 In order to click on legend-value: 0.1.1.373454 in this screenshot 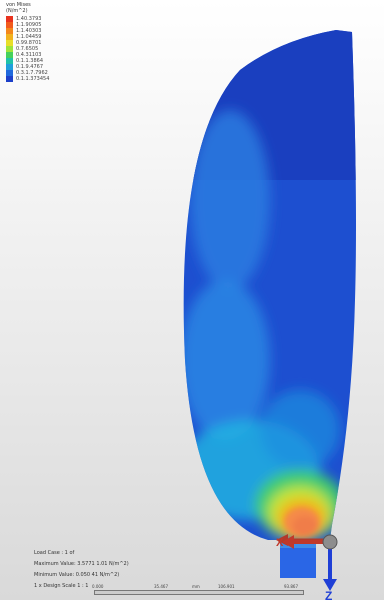, I will do `click(33, 79)`.